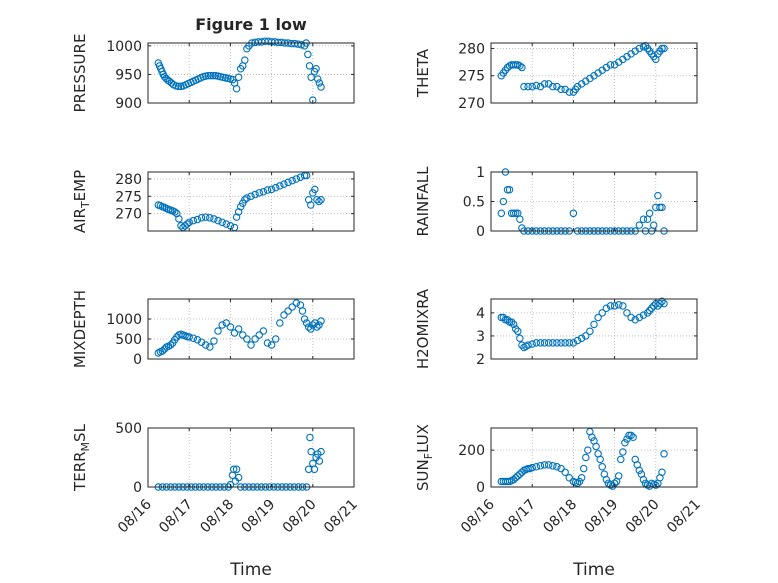 Image resolution: width=778 pixels, height=583 pixels. I want to click on y-tick-label: 1, so click(480, 173).